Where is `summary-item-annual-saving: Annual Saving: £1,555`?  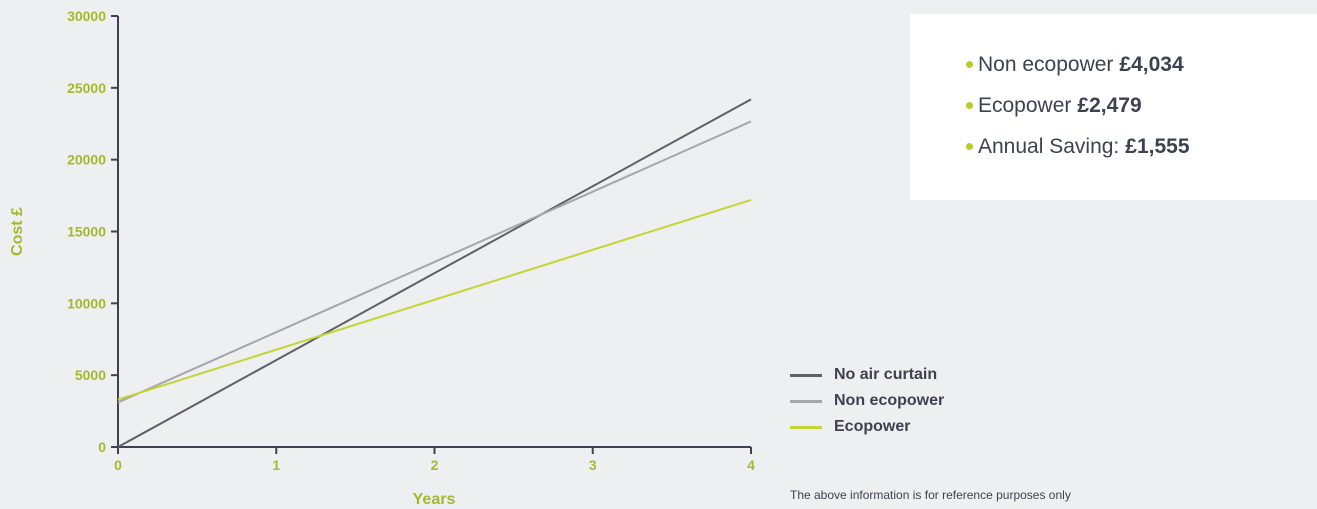
summary-item-annual-saving: Annual Saving: £1,555 is located at coordinates (1078, 146).